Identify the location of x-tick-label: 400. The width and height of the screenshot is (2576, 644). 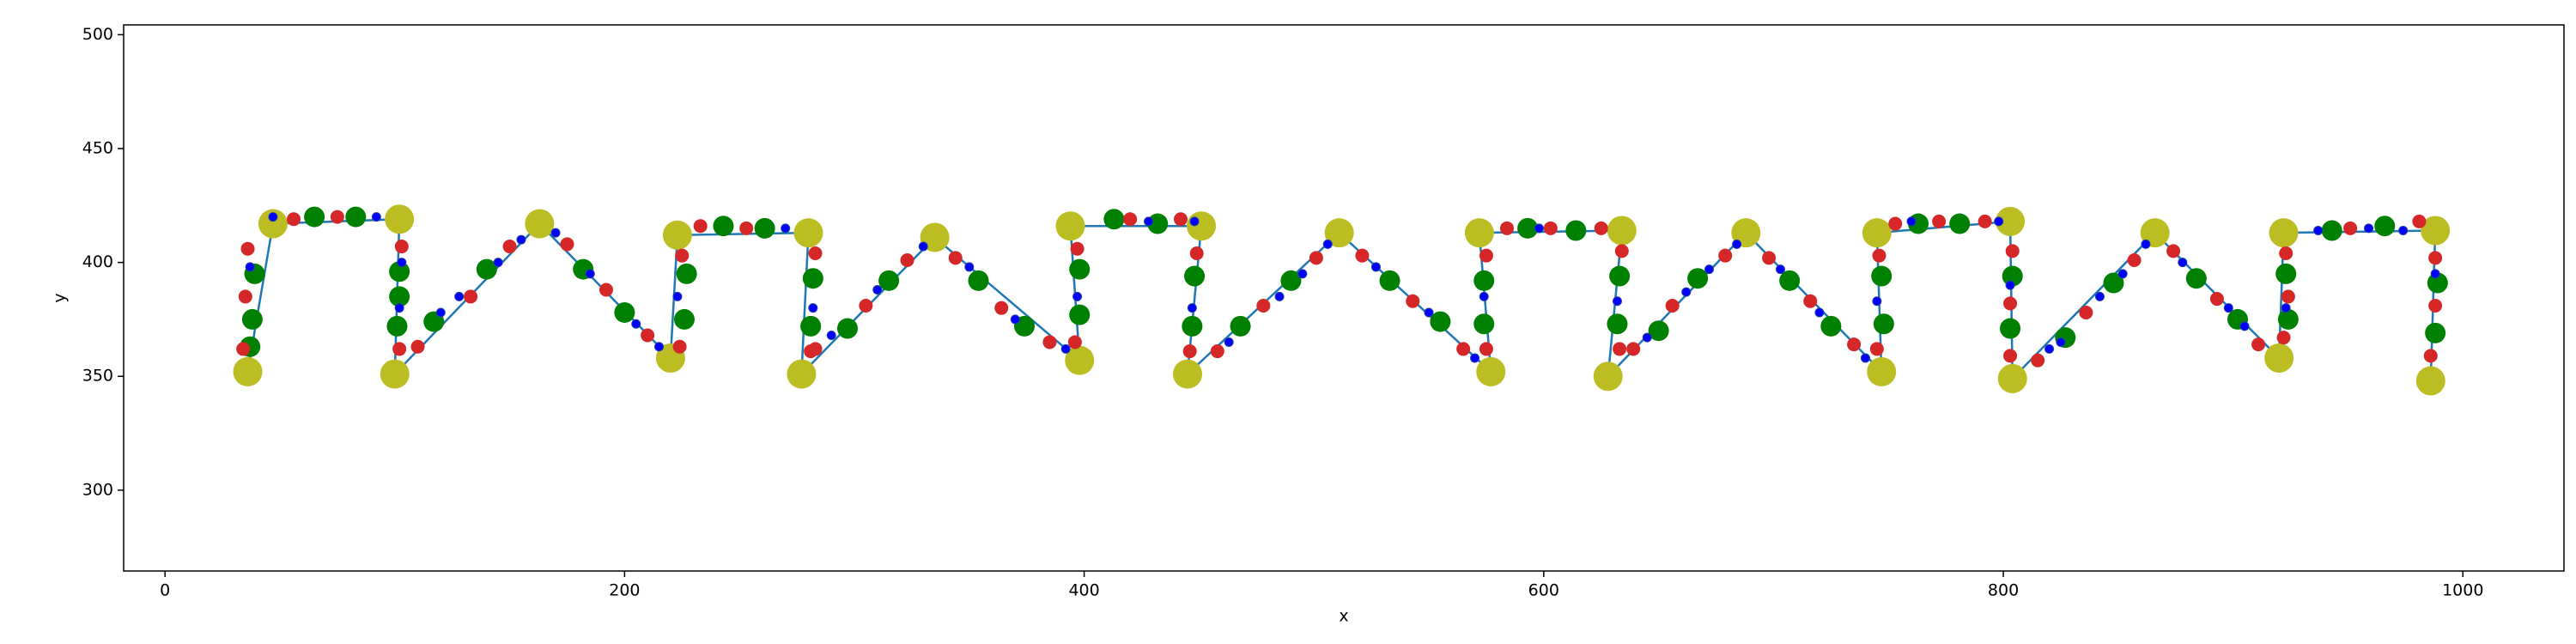
(1083, 590).